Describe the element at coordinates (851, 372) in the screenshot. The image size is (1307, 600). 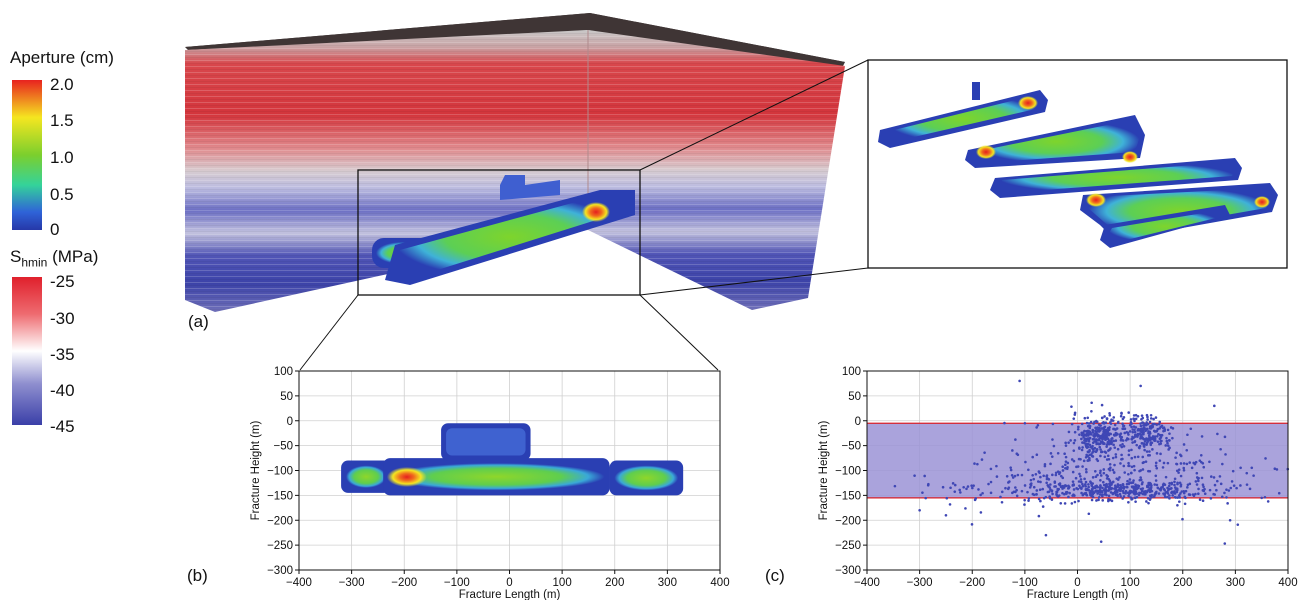
I see `y-tick-label: 100` at that location.